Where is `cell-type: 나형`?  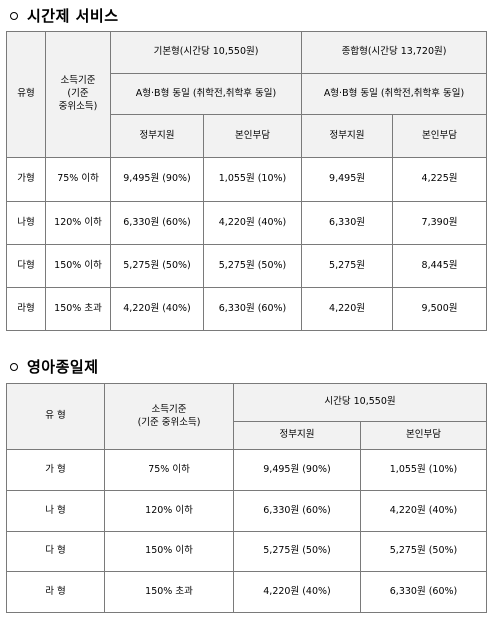 cell-type: 나형 is located at coordinates (26, 223).